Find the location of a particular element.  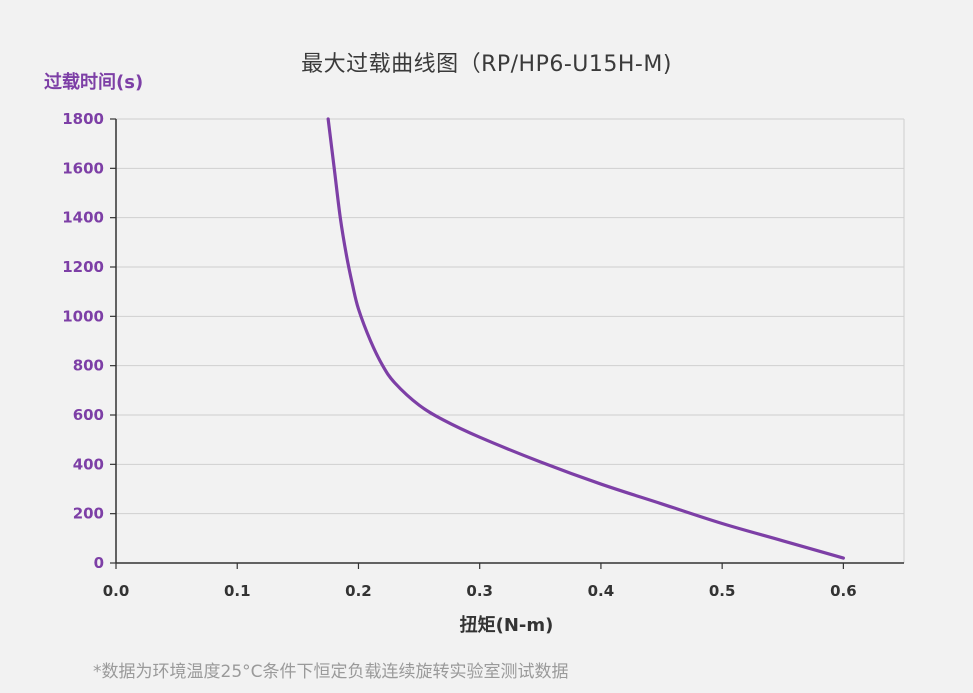

y-tick-label: 200 is located at coordinates (88, 514).